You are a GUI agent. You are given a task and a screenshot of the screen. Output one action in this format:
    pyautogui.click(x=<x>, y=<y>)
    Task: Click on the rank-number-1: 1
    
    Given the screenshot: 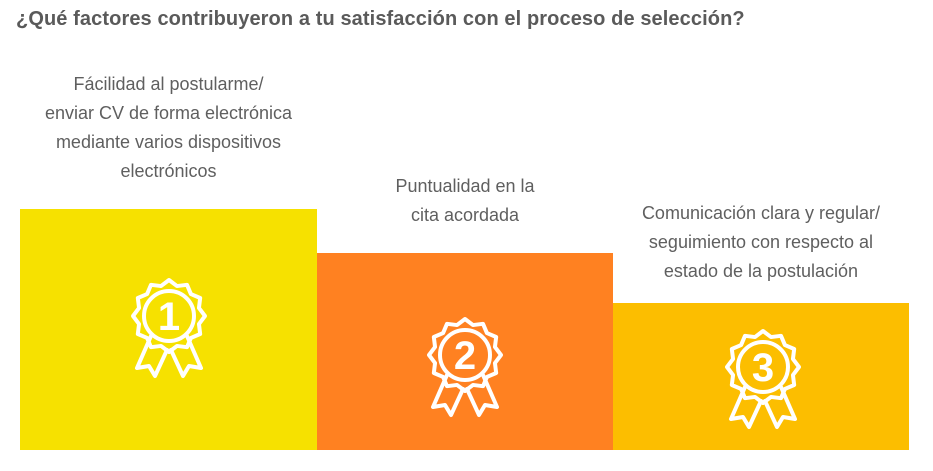 What is the action you would take?
    pyautogui.click(x=169, y=317)
    